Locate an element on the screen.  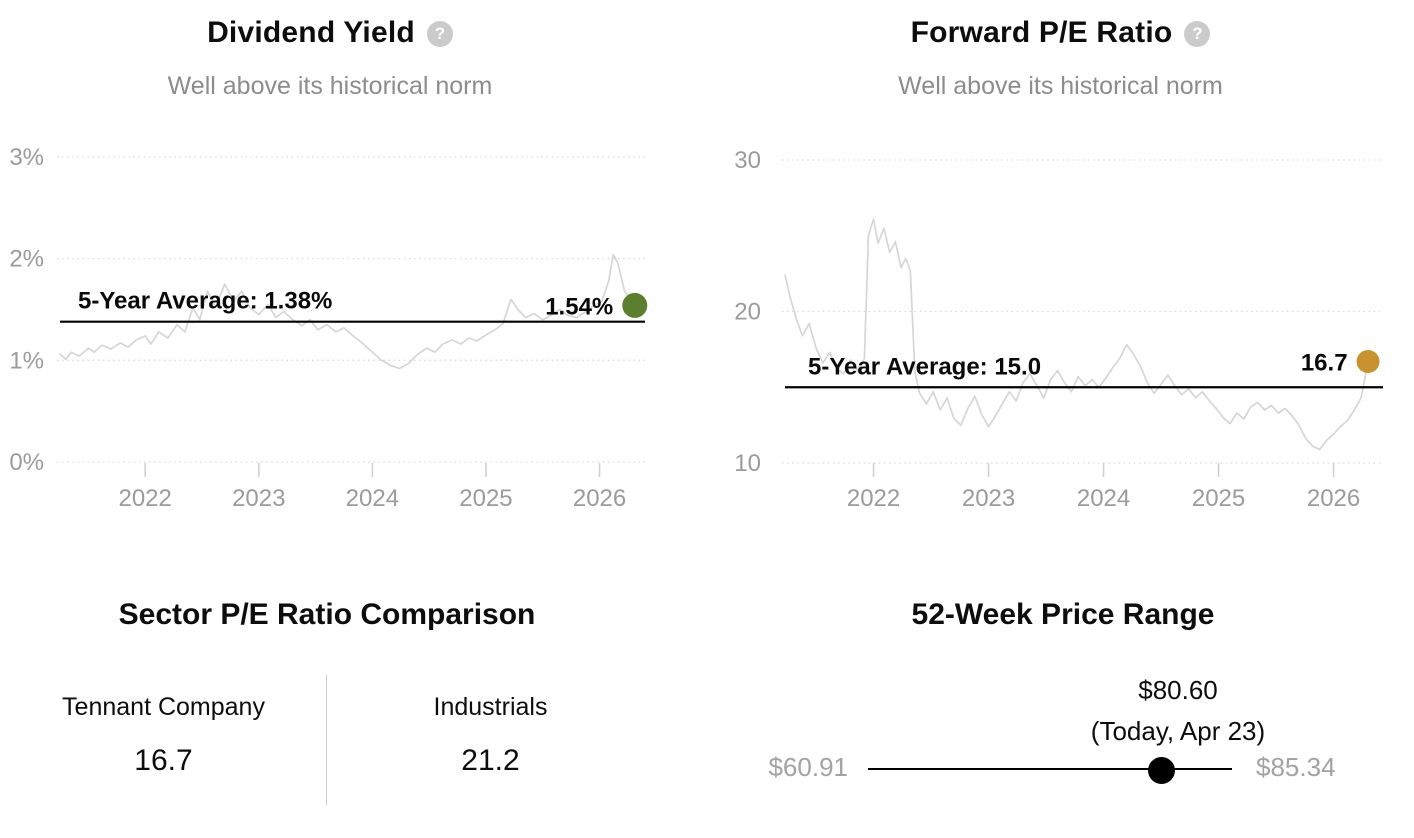
y-axis-label: 10 is located at coordinates (747, 463).